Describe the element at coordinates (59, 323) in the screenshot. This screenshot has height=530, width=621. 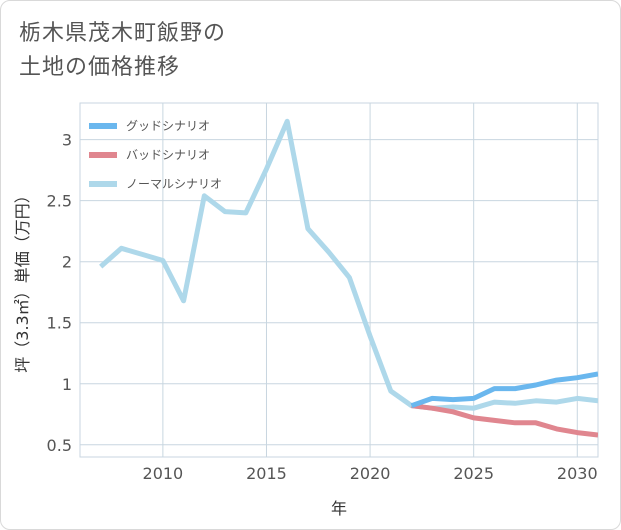
I see `y-tick-label: 1.5` at that location.